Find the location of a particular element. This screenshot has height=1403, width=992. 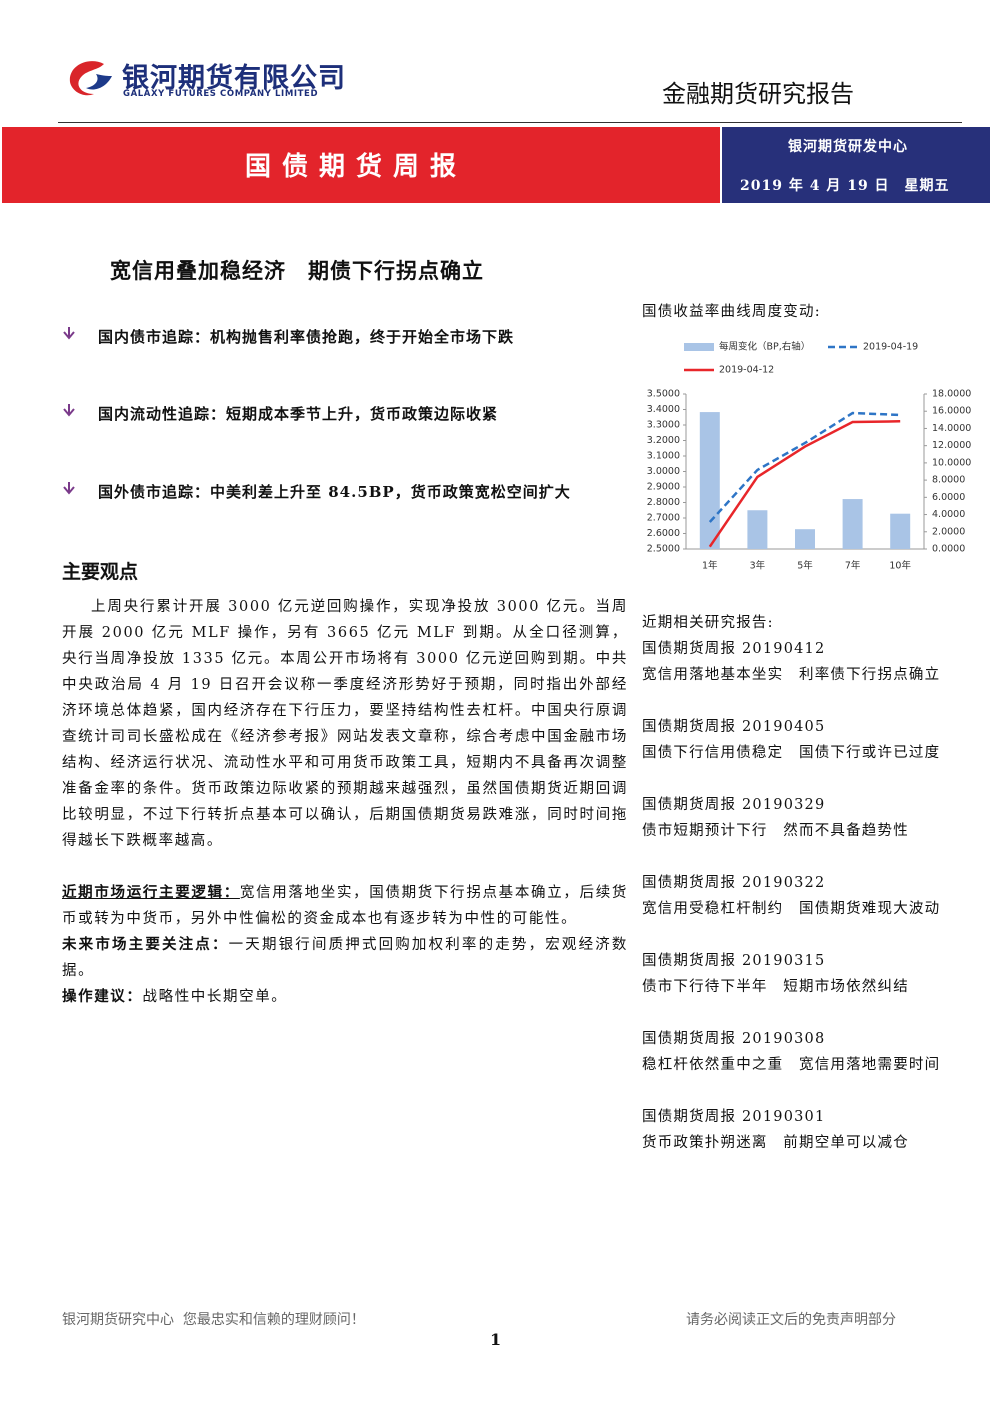

y2-tick-label: 14.0000 is located at coordinates (951, 428).